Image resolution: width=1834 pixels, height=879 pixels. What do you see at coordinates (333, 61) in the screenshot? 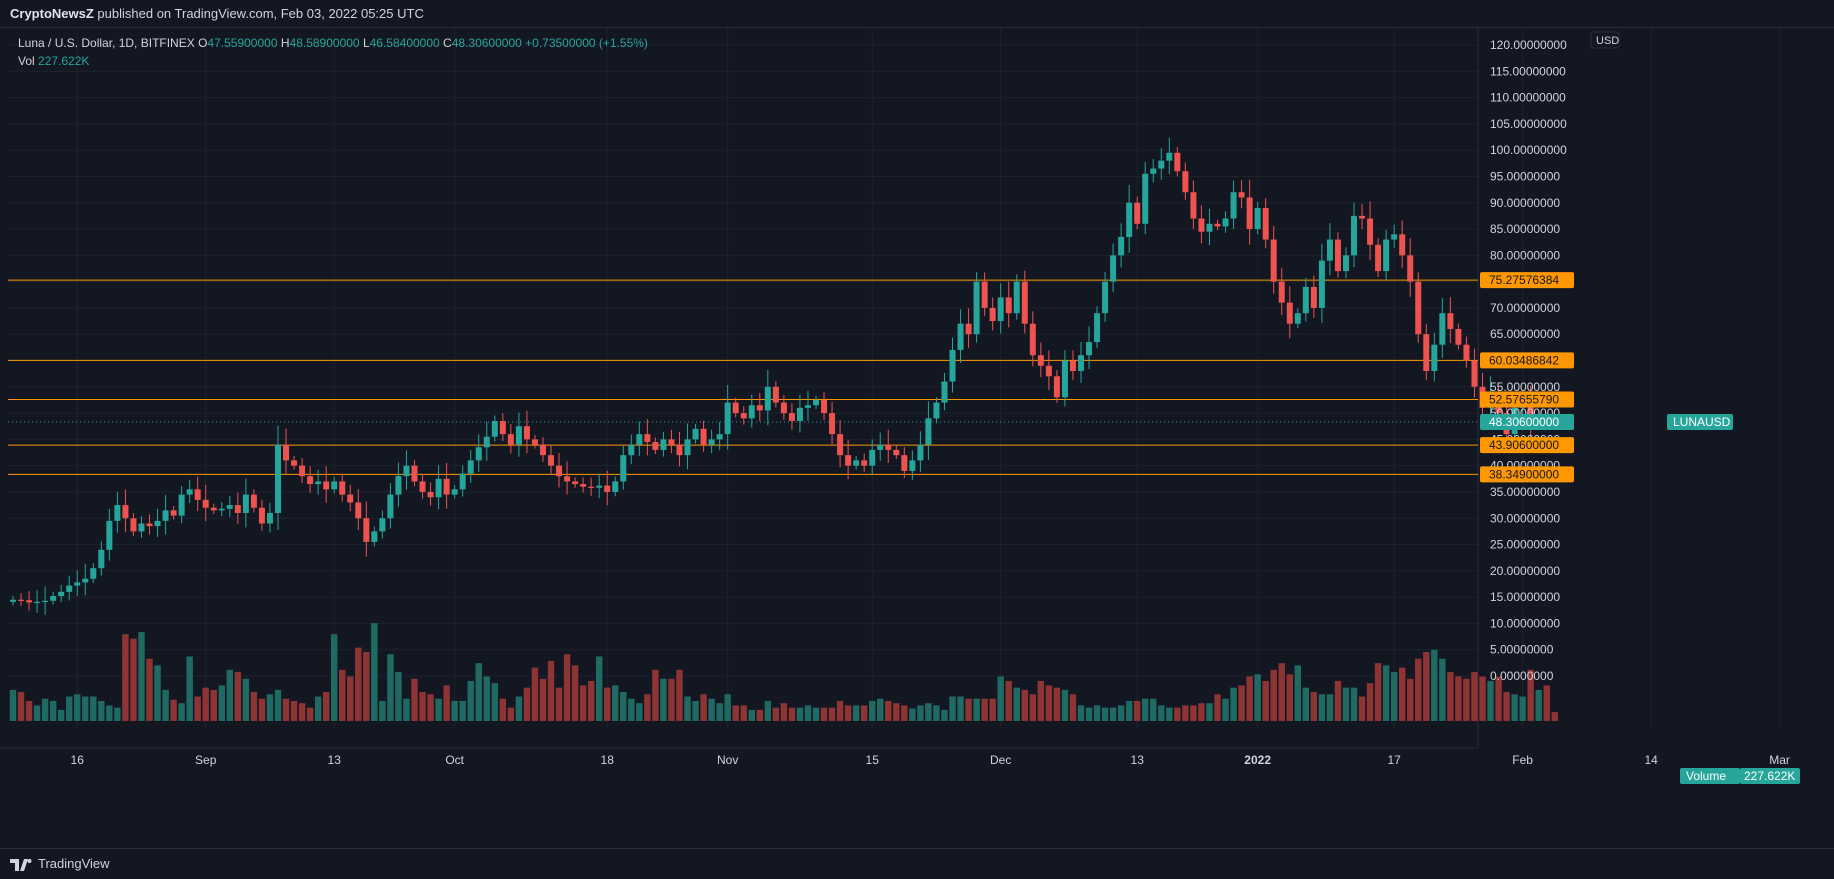
I see `volume-row: Vol 227.622K` at bounding box center [333, 61].